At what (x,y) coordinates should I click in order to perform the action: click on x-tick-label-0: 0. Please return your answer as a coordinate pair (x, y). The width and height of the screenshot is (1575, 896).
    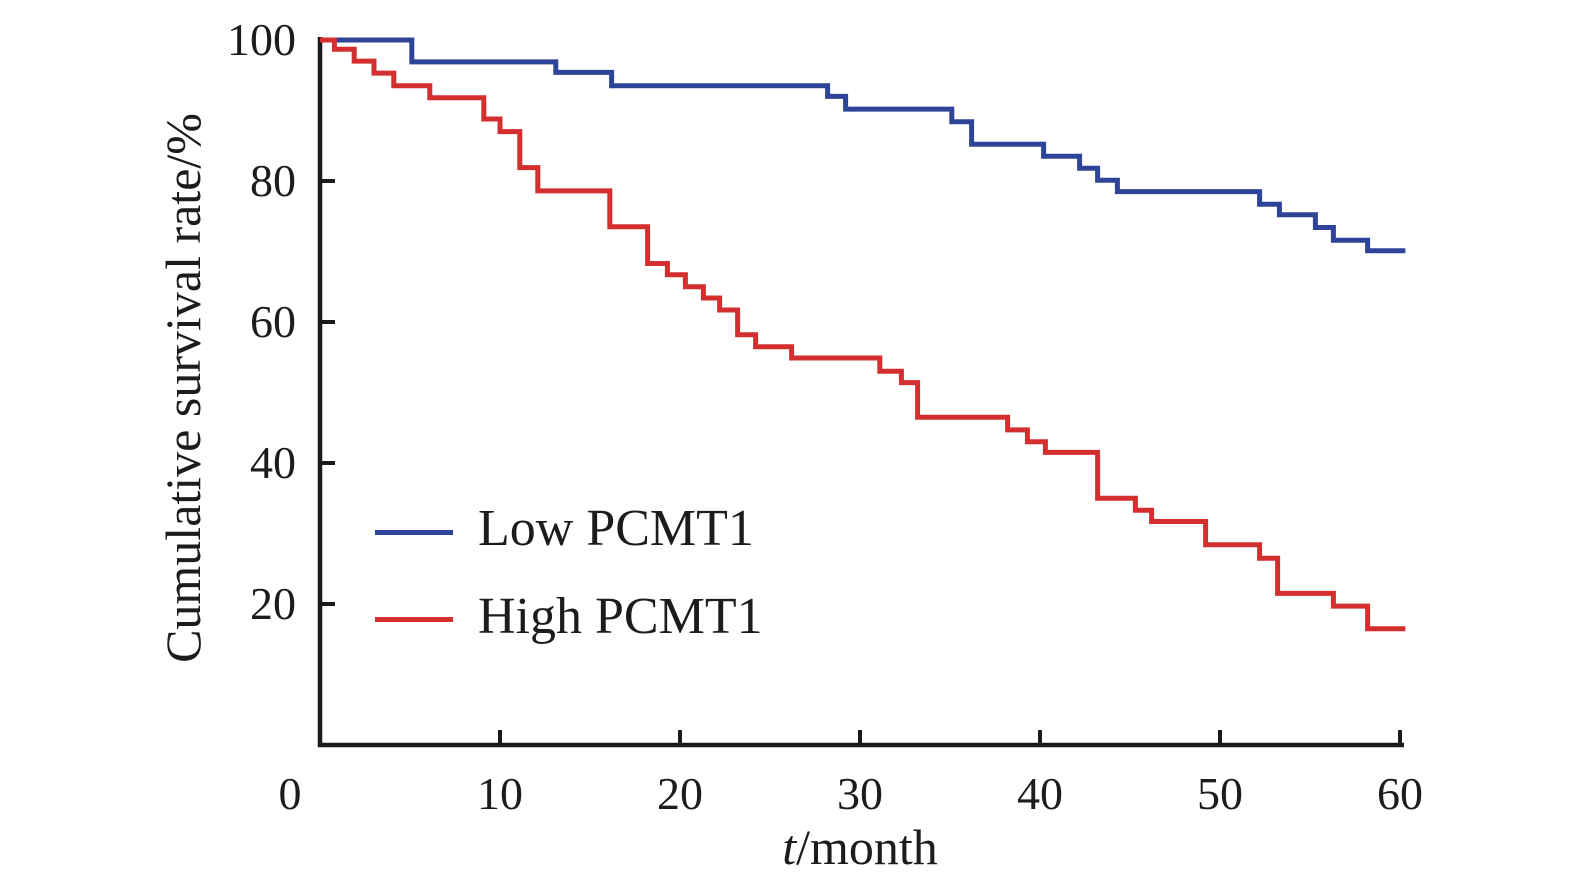
    Looking at the image, I should click on (290, 793).